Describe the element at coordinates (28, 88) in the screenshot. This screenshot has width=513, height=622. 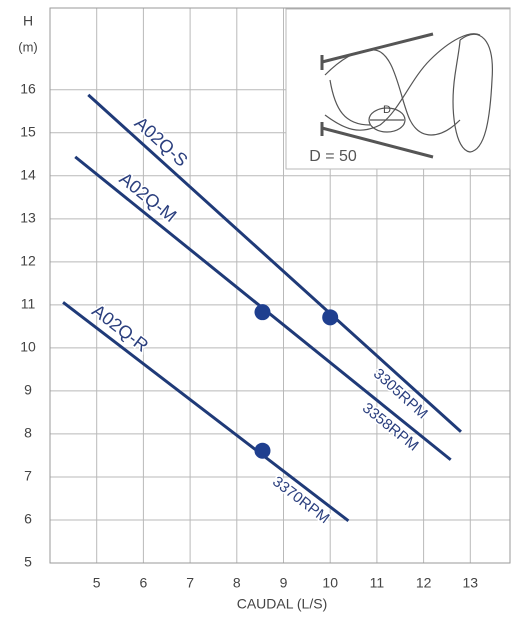
I see `y-tick-label: 16` at that location.